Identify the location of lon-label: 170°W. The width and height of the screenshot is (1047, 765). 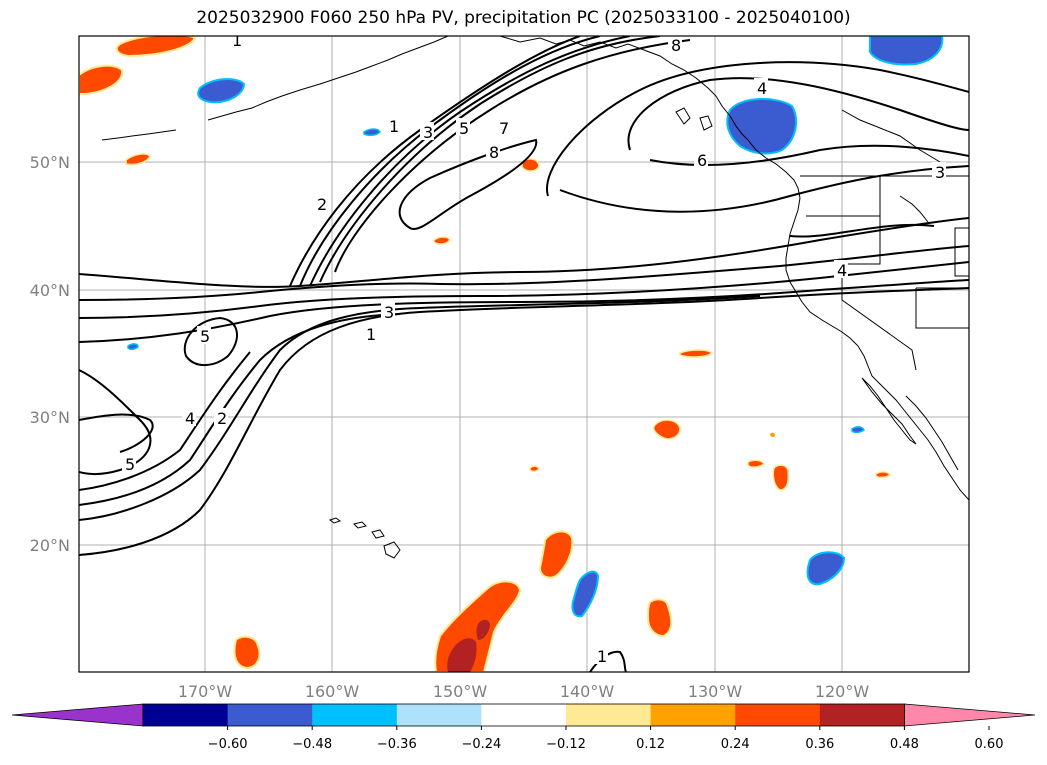
(205, 691).